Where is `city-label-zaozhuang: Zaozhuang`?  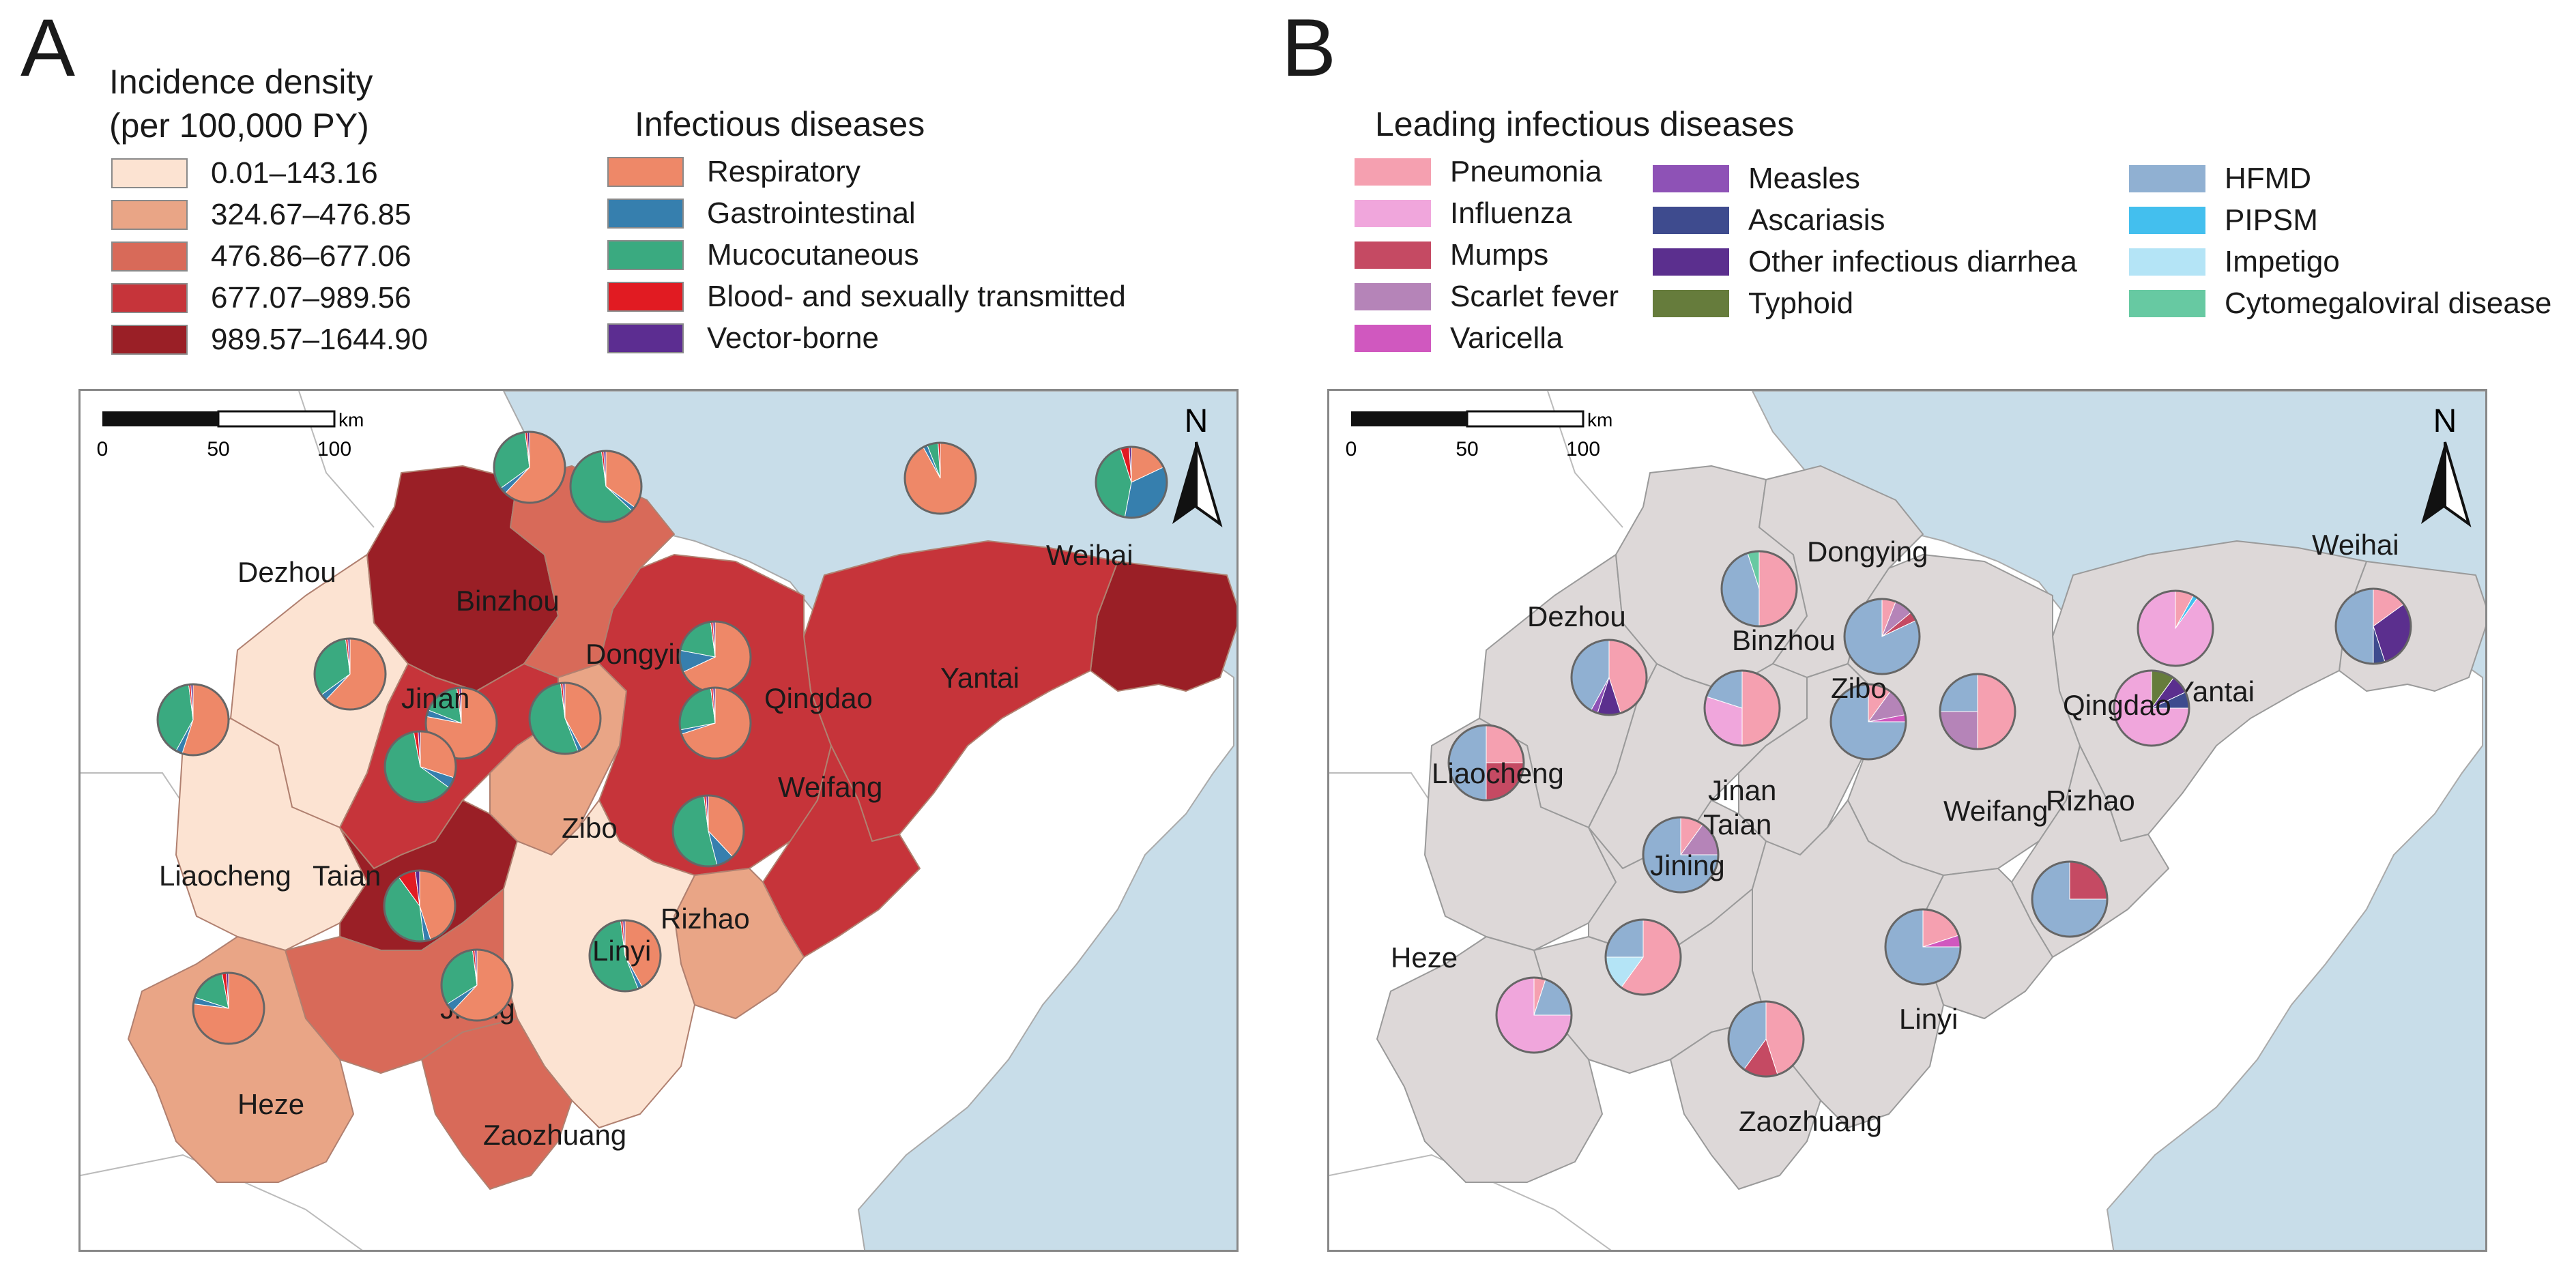 city-label-zaozhuang: Zaozhuang is located at coordinates (1810, 1121).